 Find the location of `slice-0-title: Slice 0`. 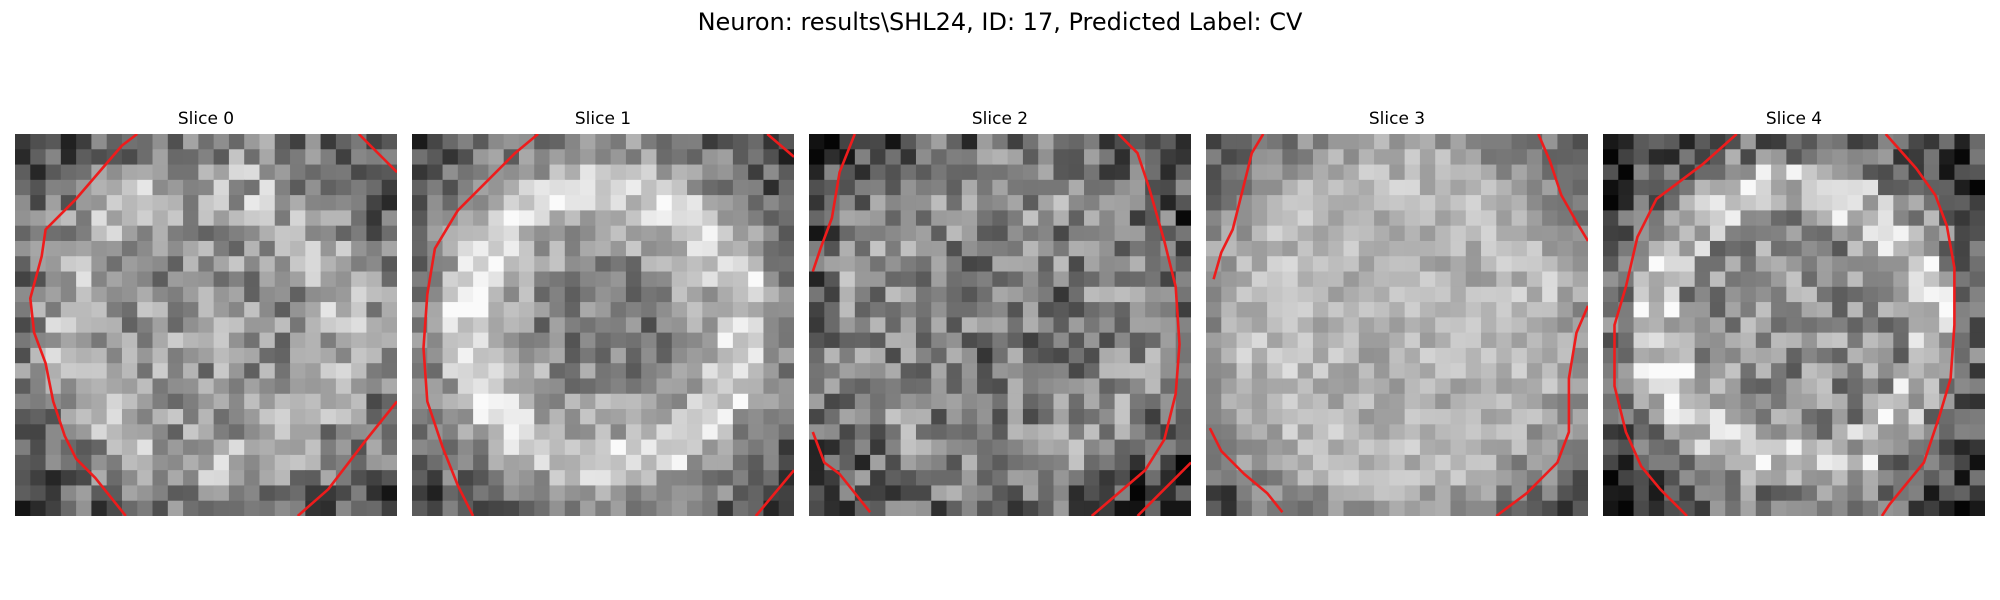

slice-0-title: Slice 0 is located at coordinates (206, 119).